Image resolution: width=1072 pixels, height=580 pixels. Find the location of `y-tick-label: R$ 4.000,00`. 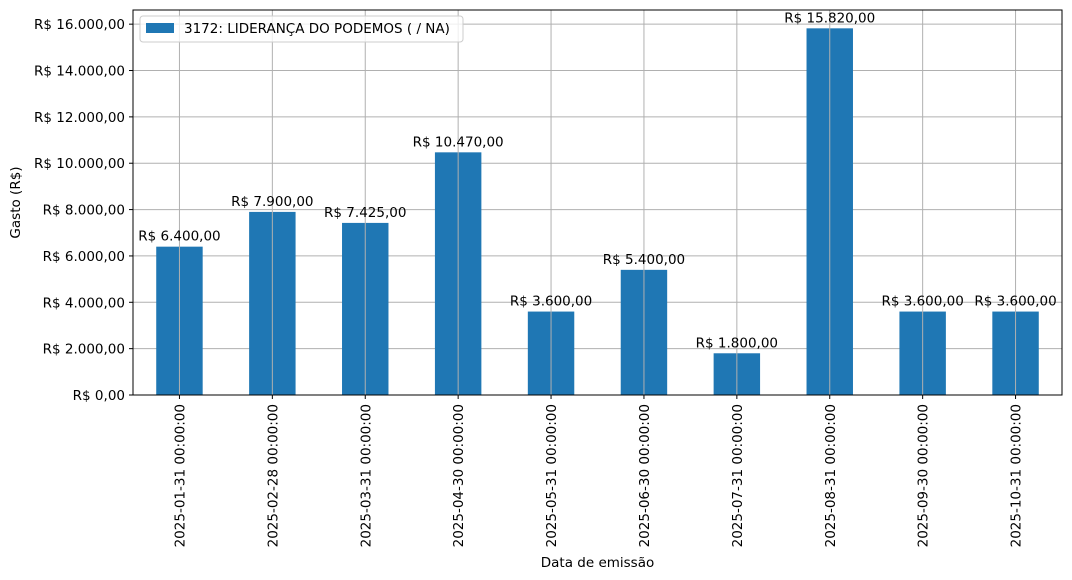

y-tick-label: R$ 4.000,00 is located at coordinates (84, 303).